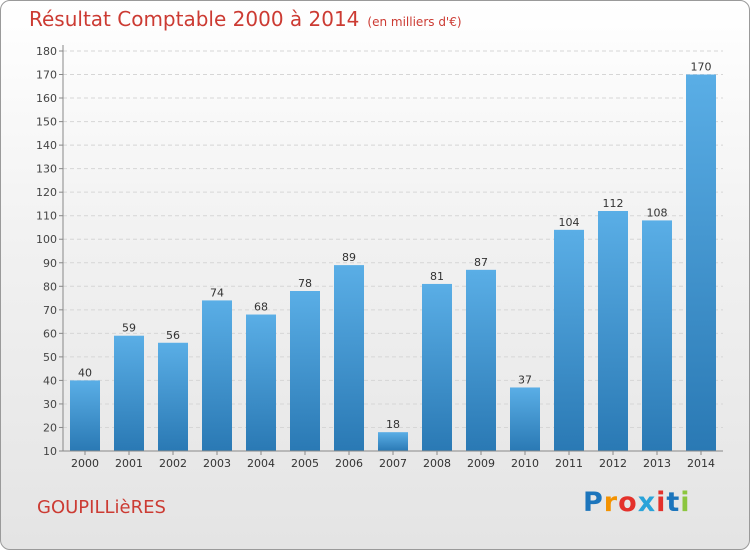 The image size is (750, 550). Describe the element at coordinates (349, 257) in the screenshot. I see `data-label: 89` at that location.